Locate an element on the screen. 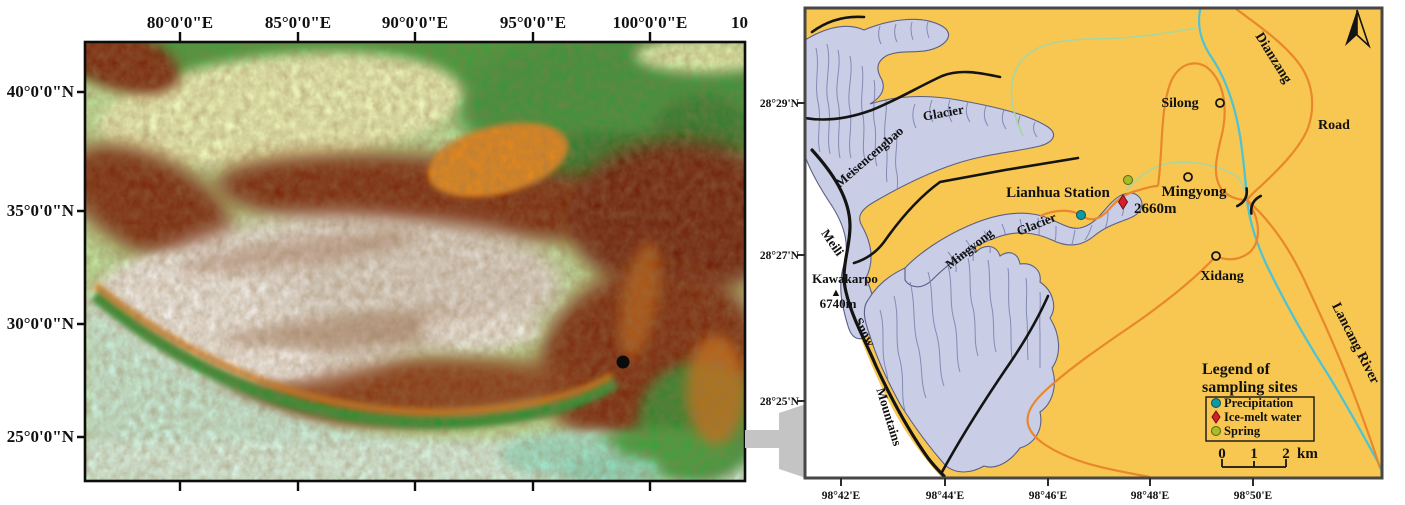 This screenshot has height=505, width=1405. legend-title-line2: sampling sites is located at coordinates (1250, 387).